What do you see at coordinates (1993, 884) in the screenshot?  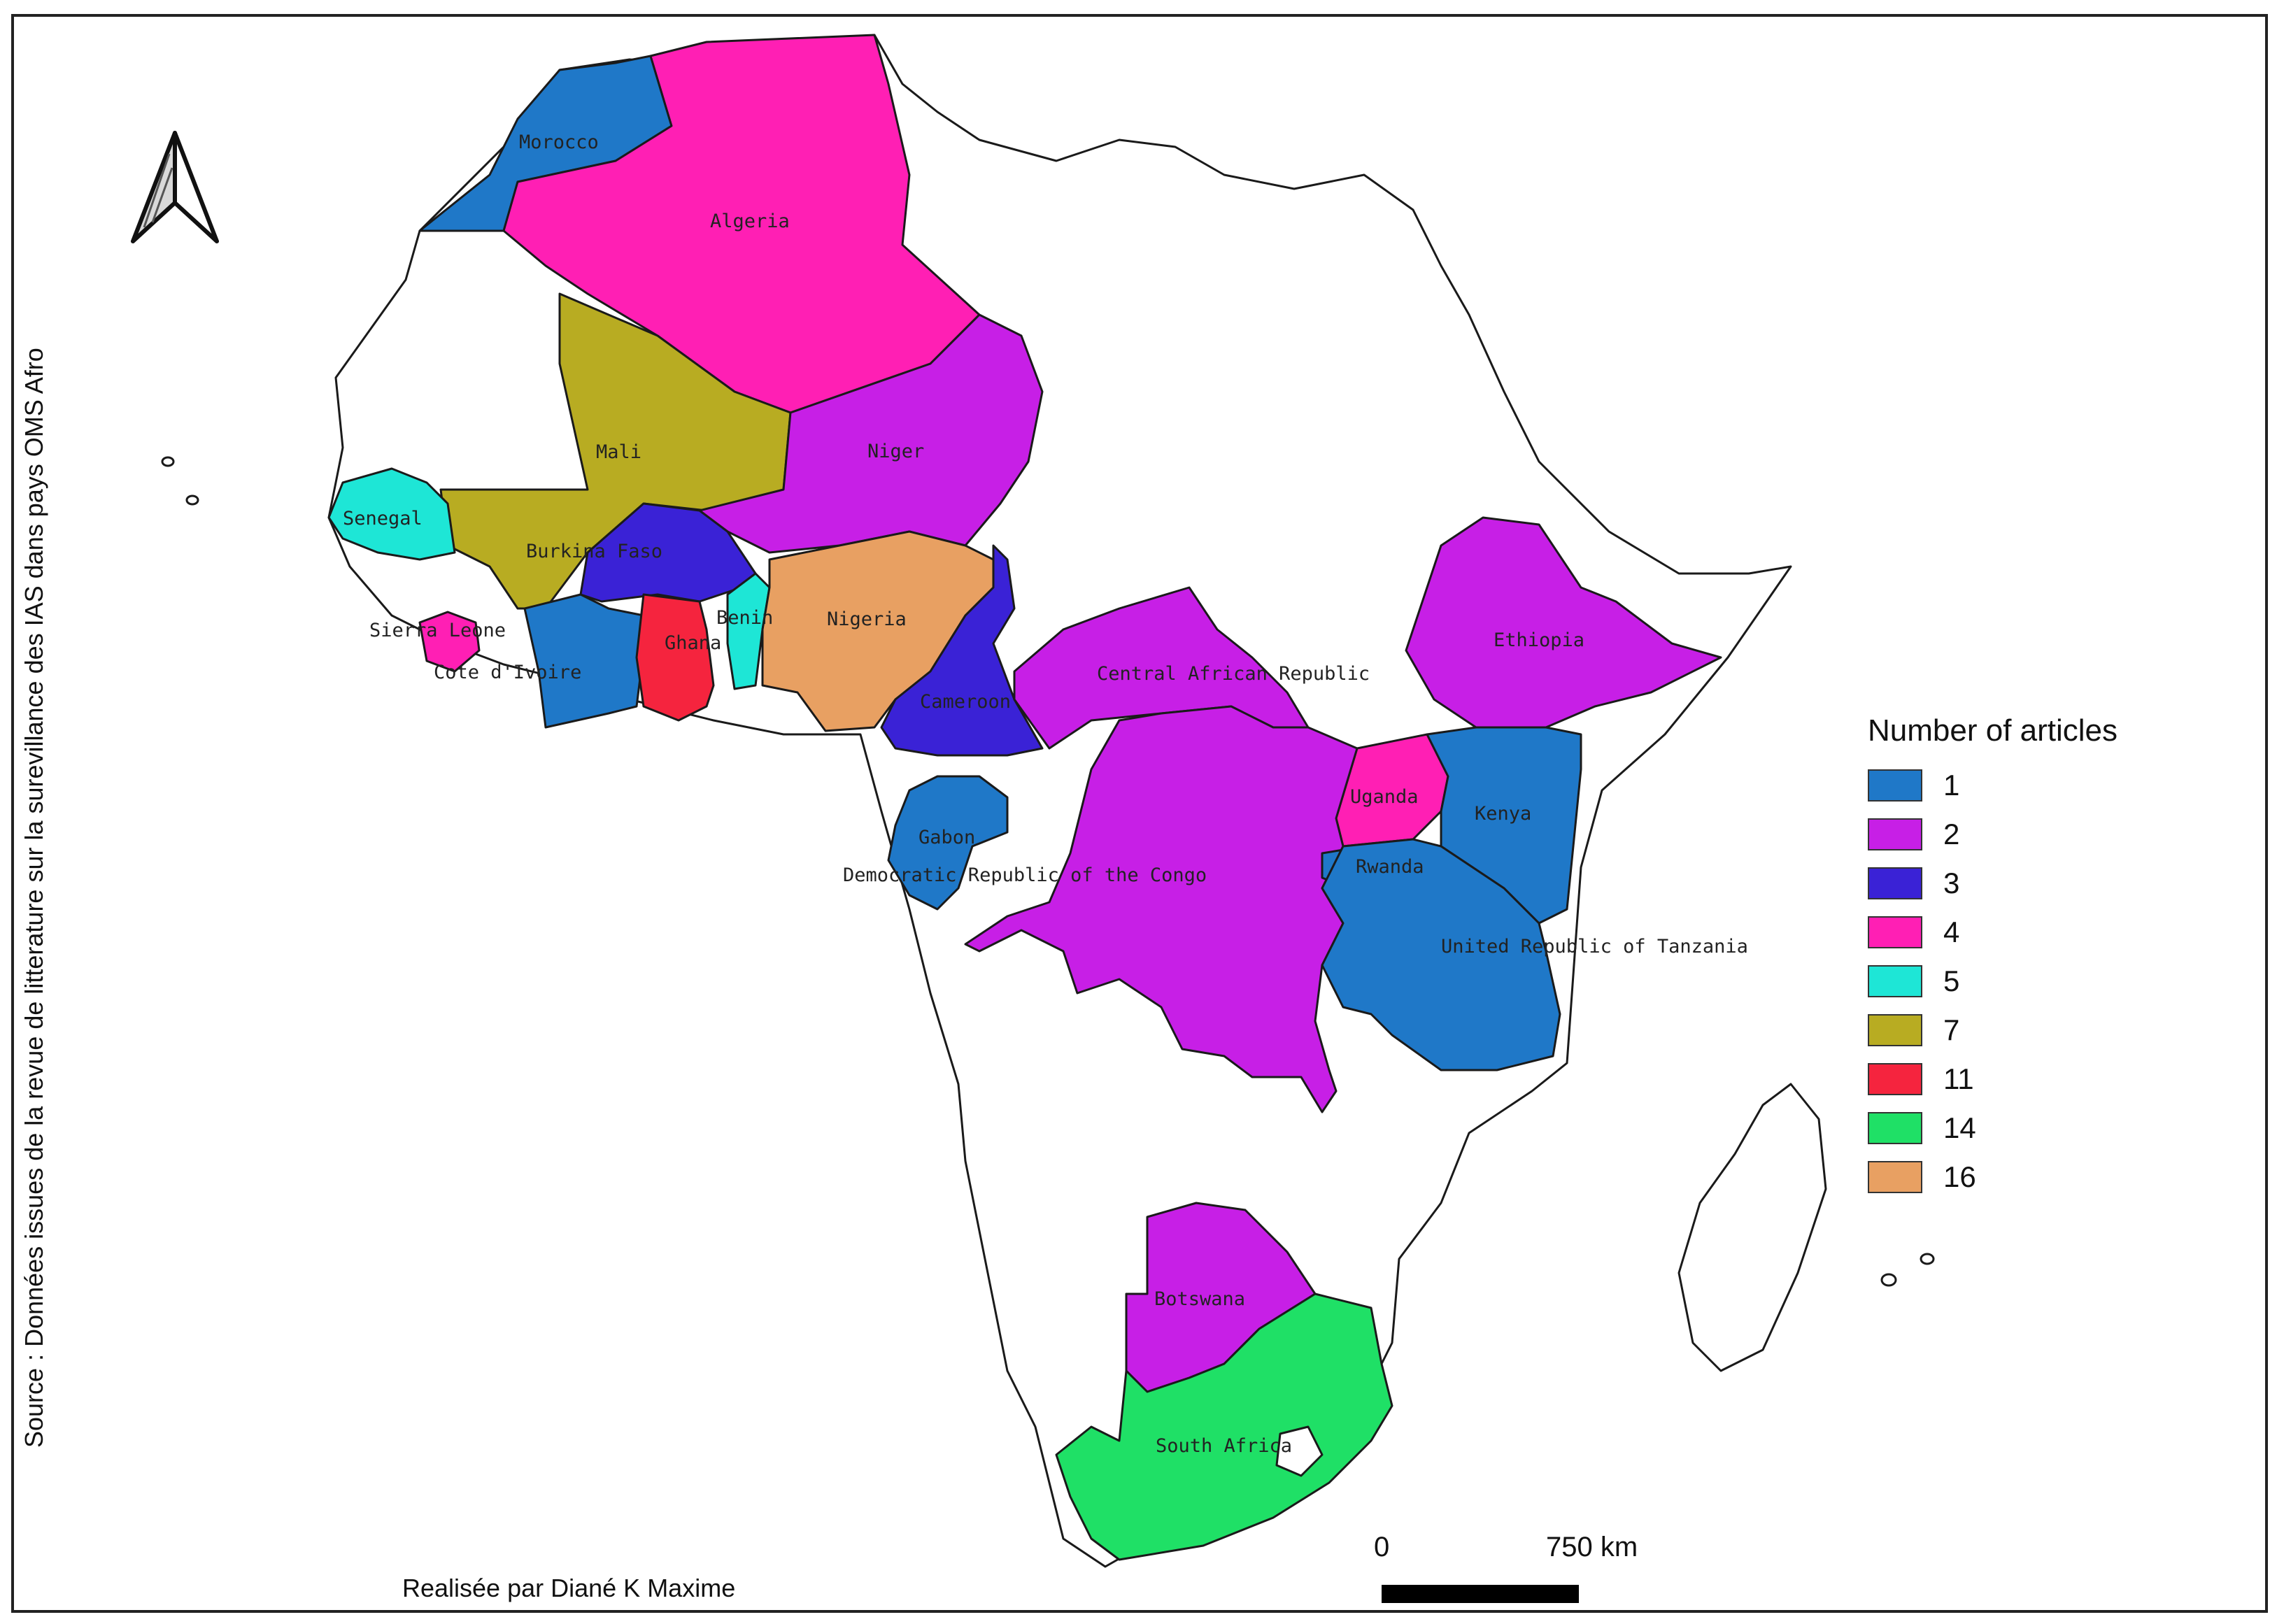 I see `legend-item: 3` at bounding box center [1993, 884].